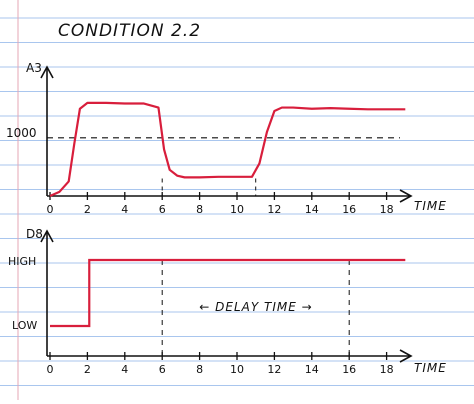 This screenshot has height=404, width=474. What do you see at coordinates (349, 209) in the screenshot?
I see `chart-a3-x-tick-label: 16` at bounding box center [349, 209].